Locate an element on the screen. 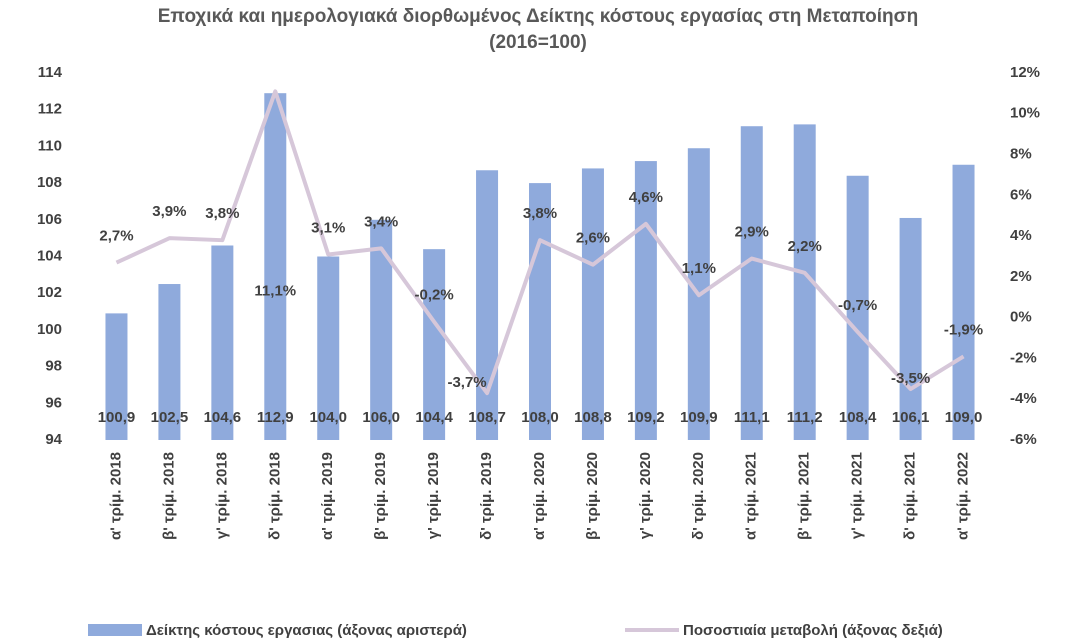  line-value-label: 3,4% is located at coordinates (381, 221).